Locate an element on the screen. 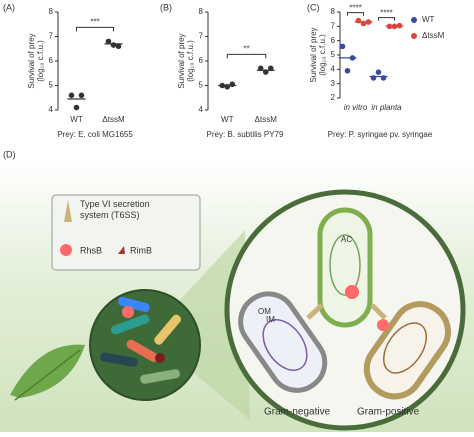 The height and width of the screenshot is (437, 474). y-tick-label: 2 is located at coordinates (333, 97).